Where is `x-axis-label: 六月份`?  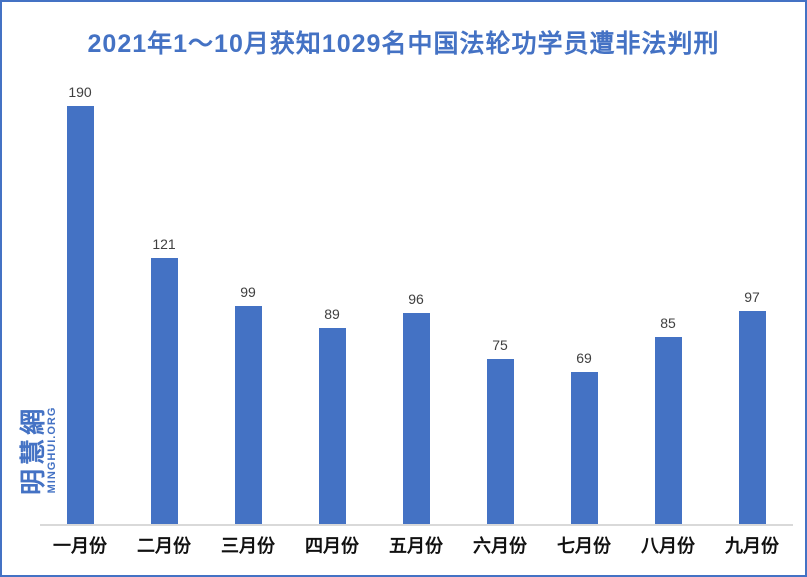 x-axis-label: 六月份 is located at coordinates (500, 546).